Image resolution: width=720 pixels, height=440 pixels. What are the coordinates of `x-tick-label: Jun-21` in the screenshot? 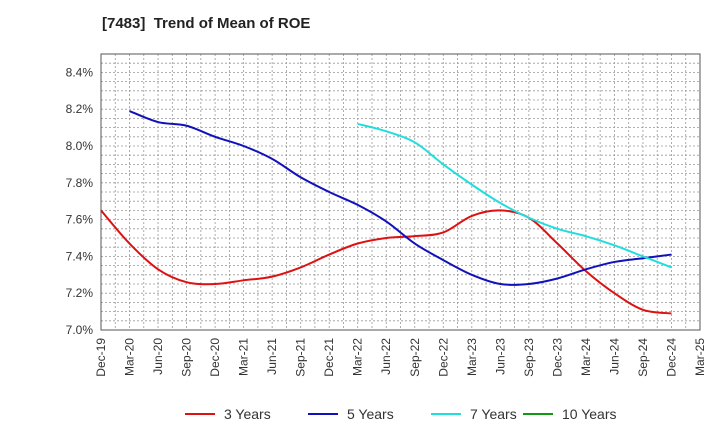 It's located at (272, 356).